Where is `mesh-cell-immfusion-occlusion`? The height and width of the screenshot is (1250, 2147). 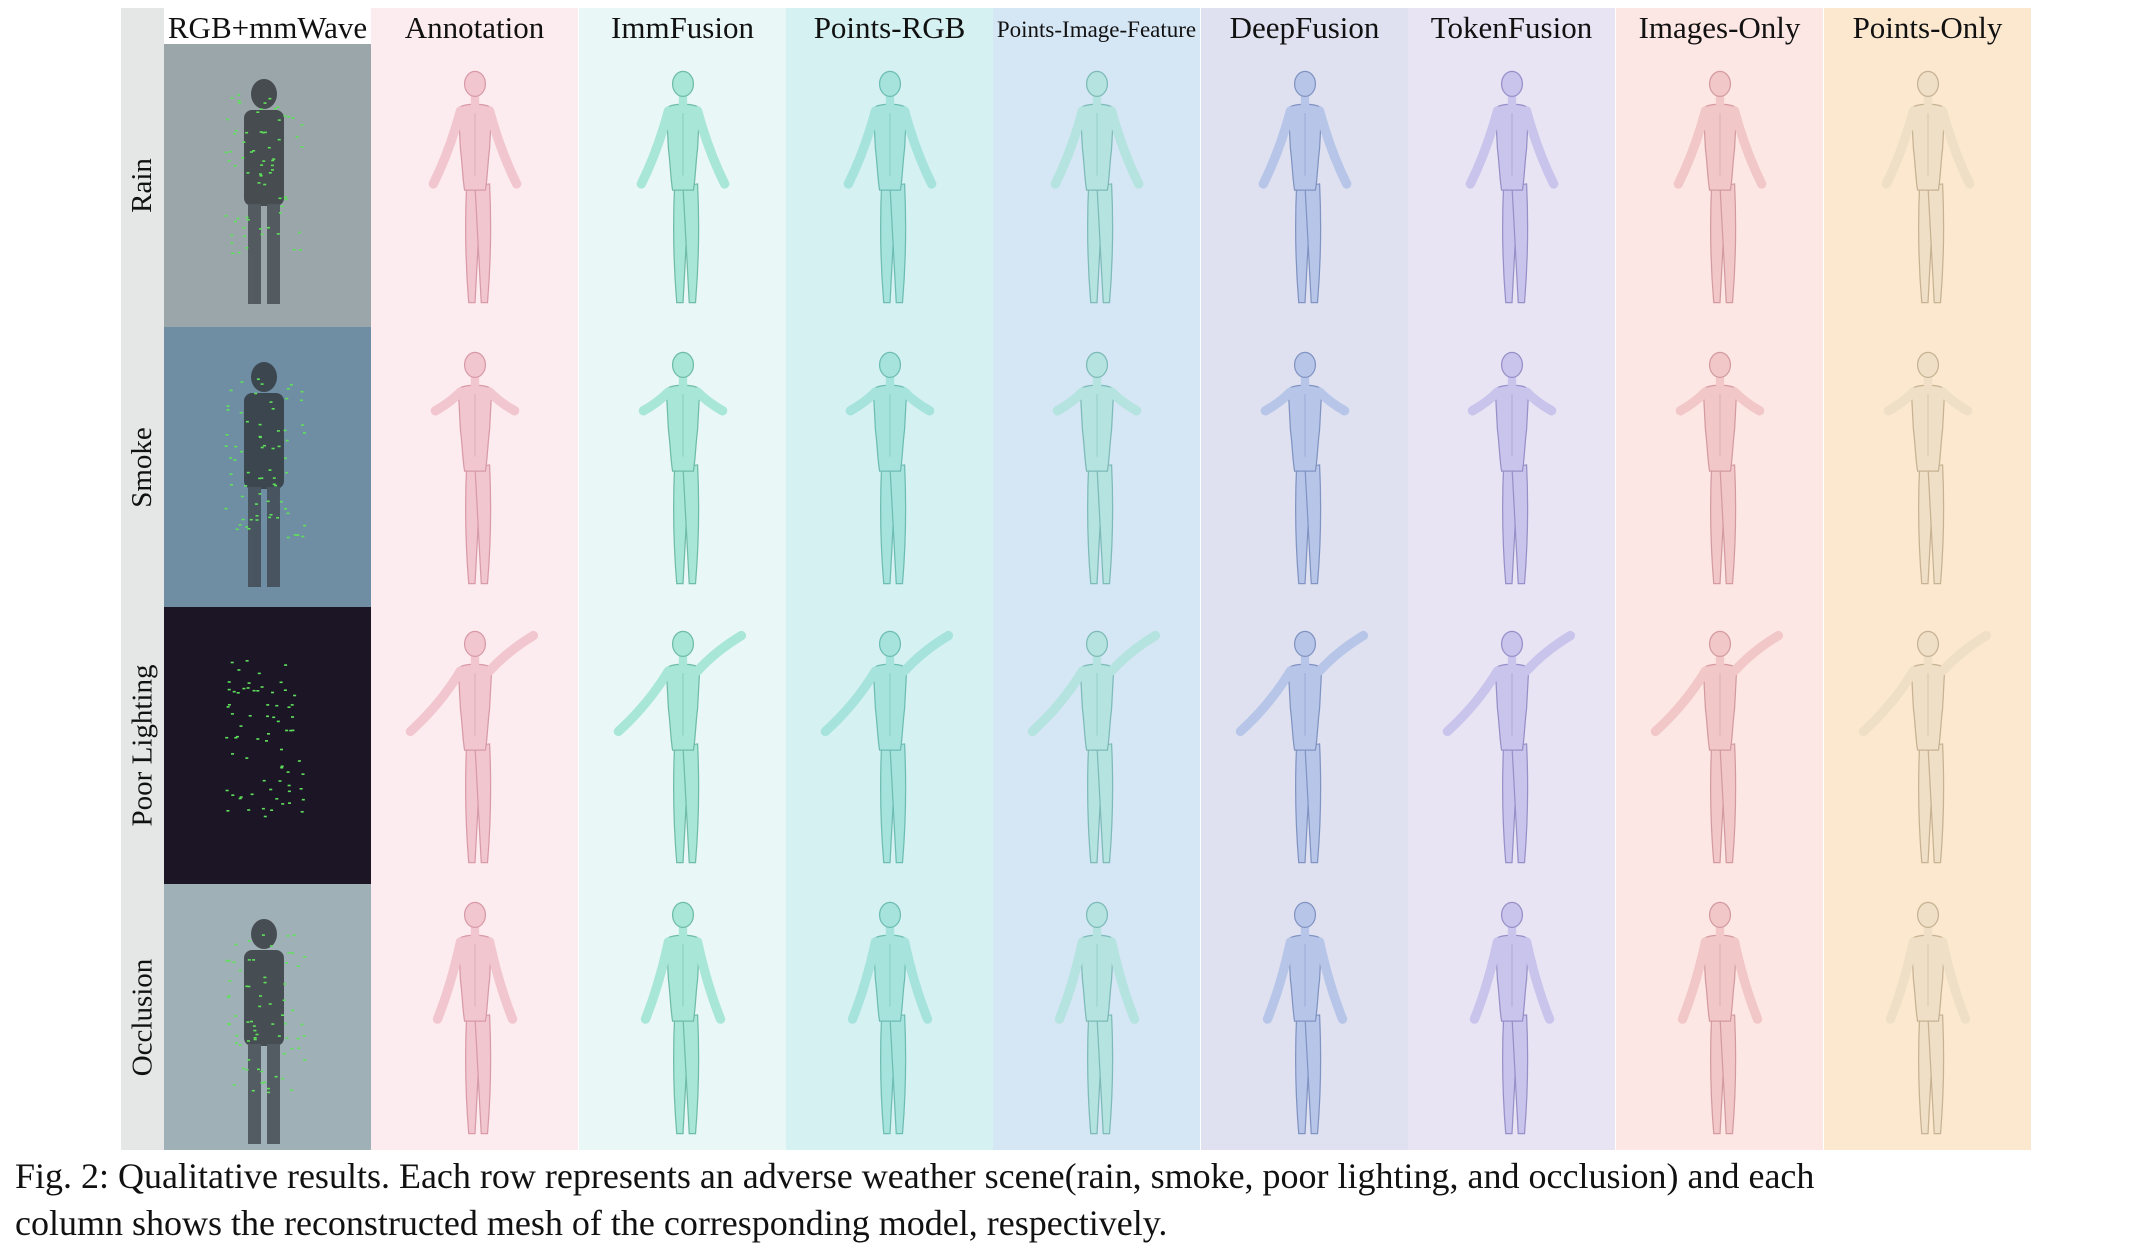 mesh-cell-immfusion-occlusion is located at coordinates (682, 1017).